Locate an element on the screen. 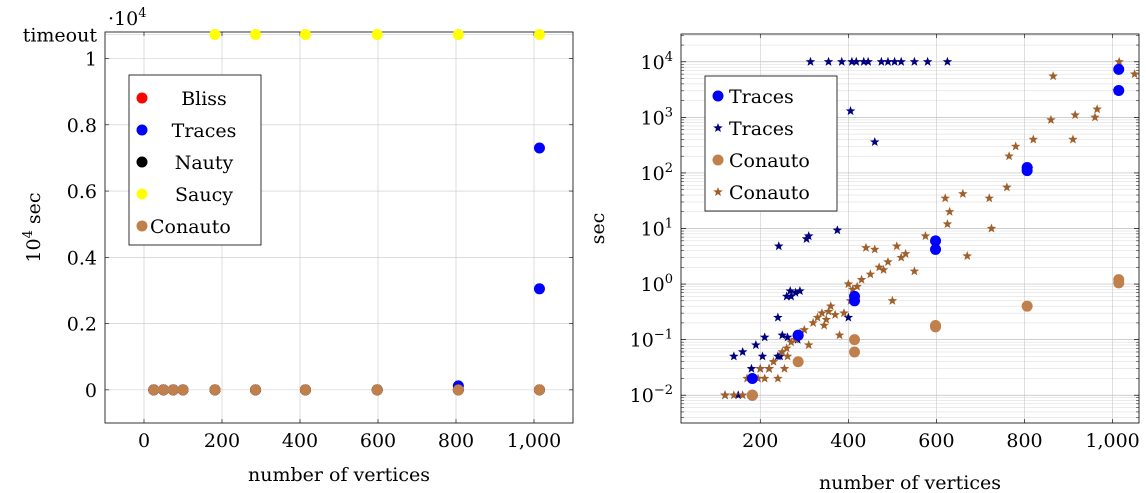 The image size is (1146, 493). y-tick-label: 10¹ is located at coordinates (657, 229).